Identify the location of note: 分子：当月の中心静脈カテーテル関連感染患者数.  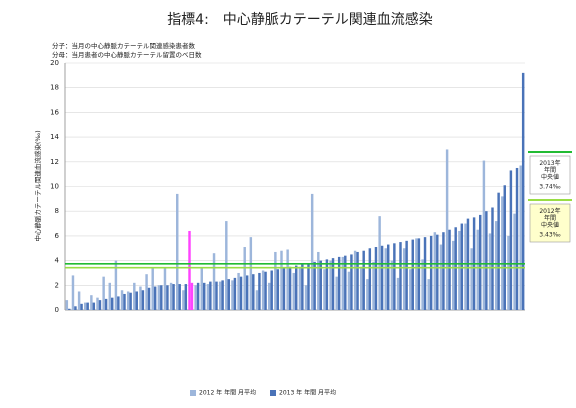
(124, 45).